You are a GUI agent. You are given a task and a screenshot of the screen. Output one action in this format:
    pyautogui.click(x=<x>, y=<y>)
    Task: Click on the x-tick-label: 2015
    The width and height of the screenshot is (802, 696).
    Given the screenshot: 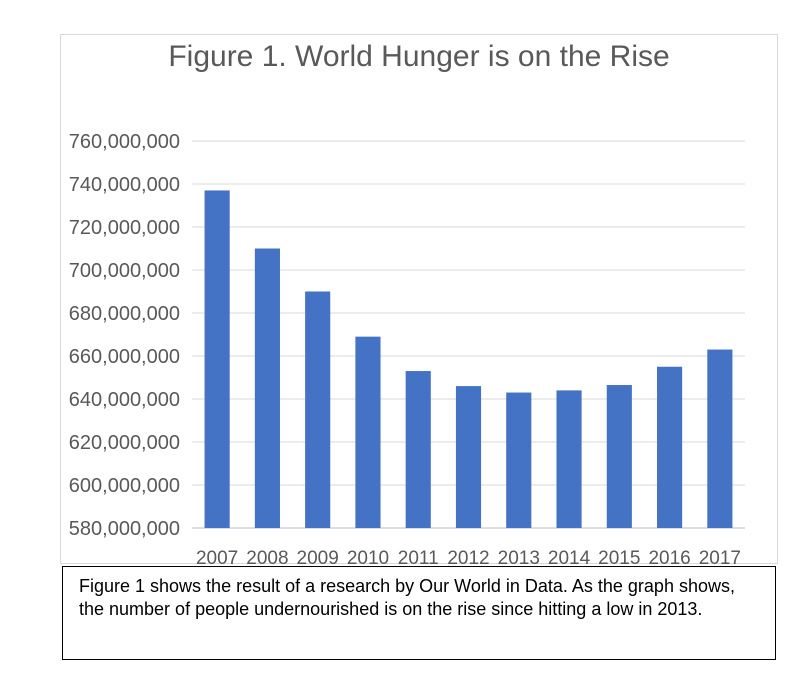 What is the action you would take?
    pyautogui.click(x=619, y=558)
    